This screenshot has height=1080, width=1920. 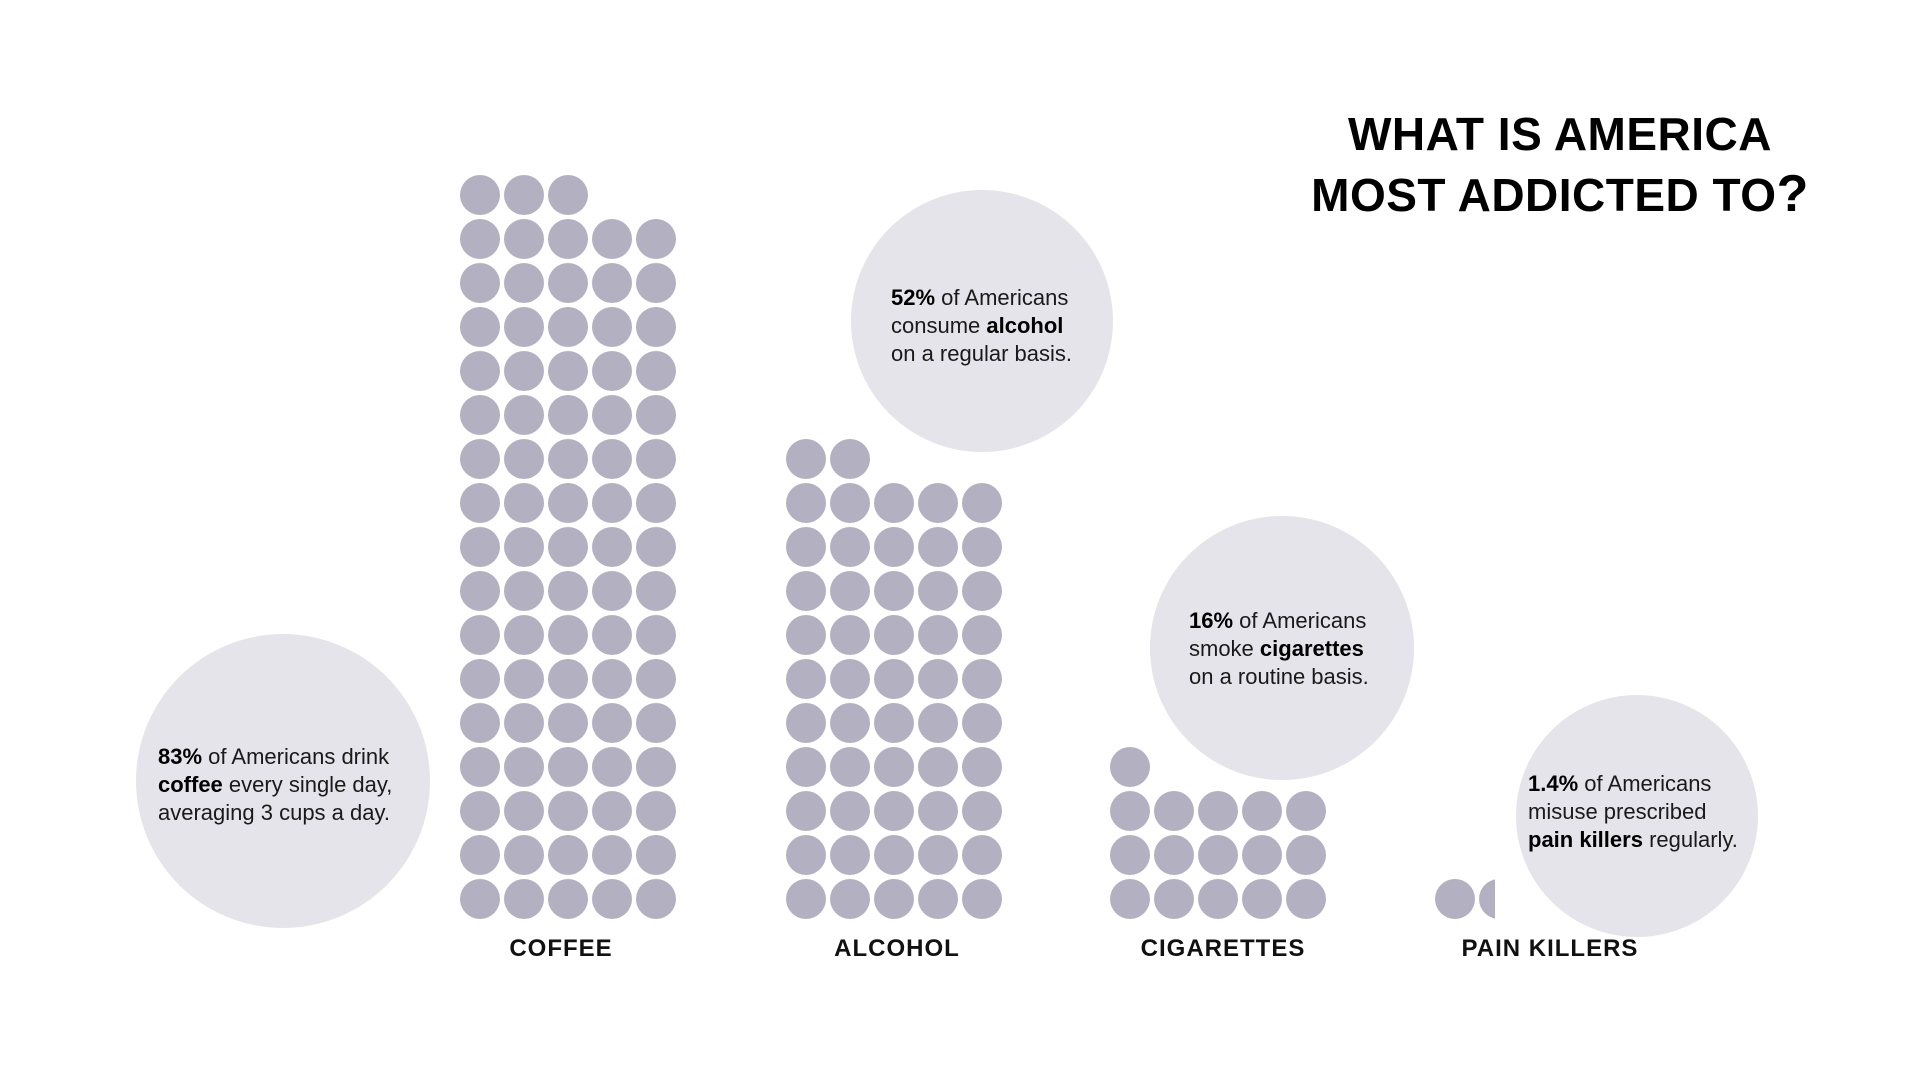 I want to click on title-line-1: WHAT IS AMERICA, so click(x=1559, y=134).